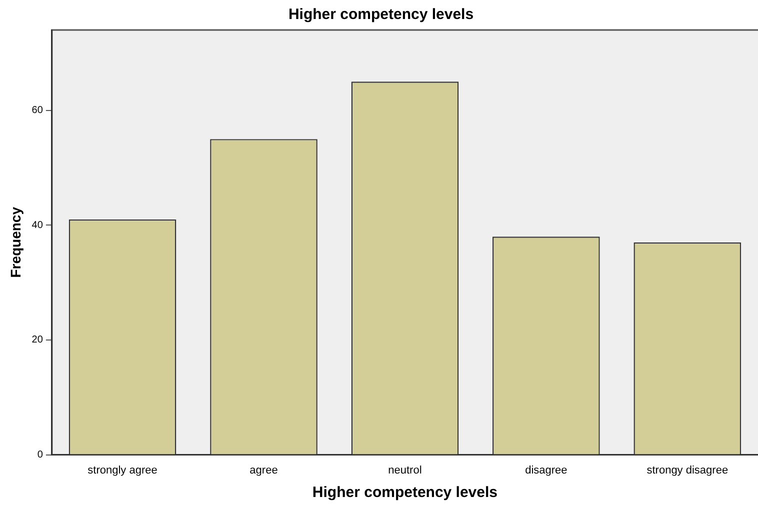 The height and width of the screenshot is (510, 758). What do you see at coordinates (38, 110) in the screenshot?
I see `y-tick-label: 60` at bounding box center [38, 110].